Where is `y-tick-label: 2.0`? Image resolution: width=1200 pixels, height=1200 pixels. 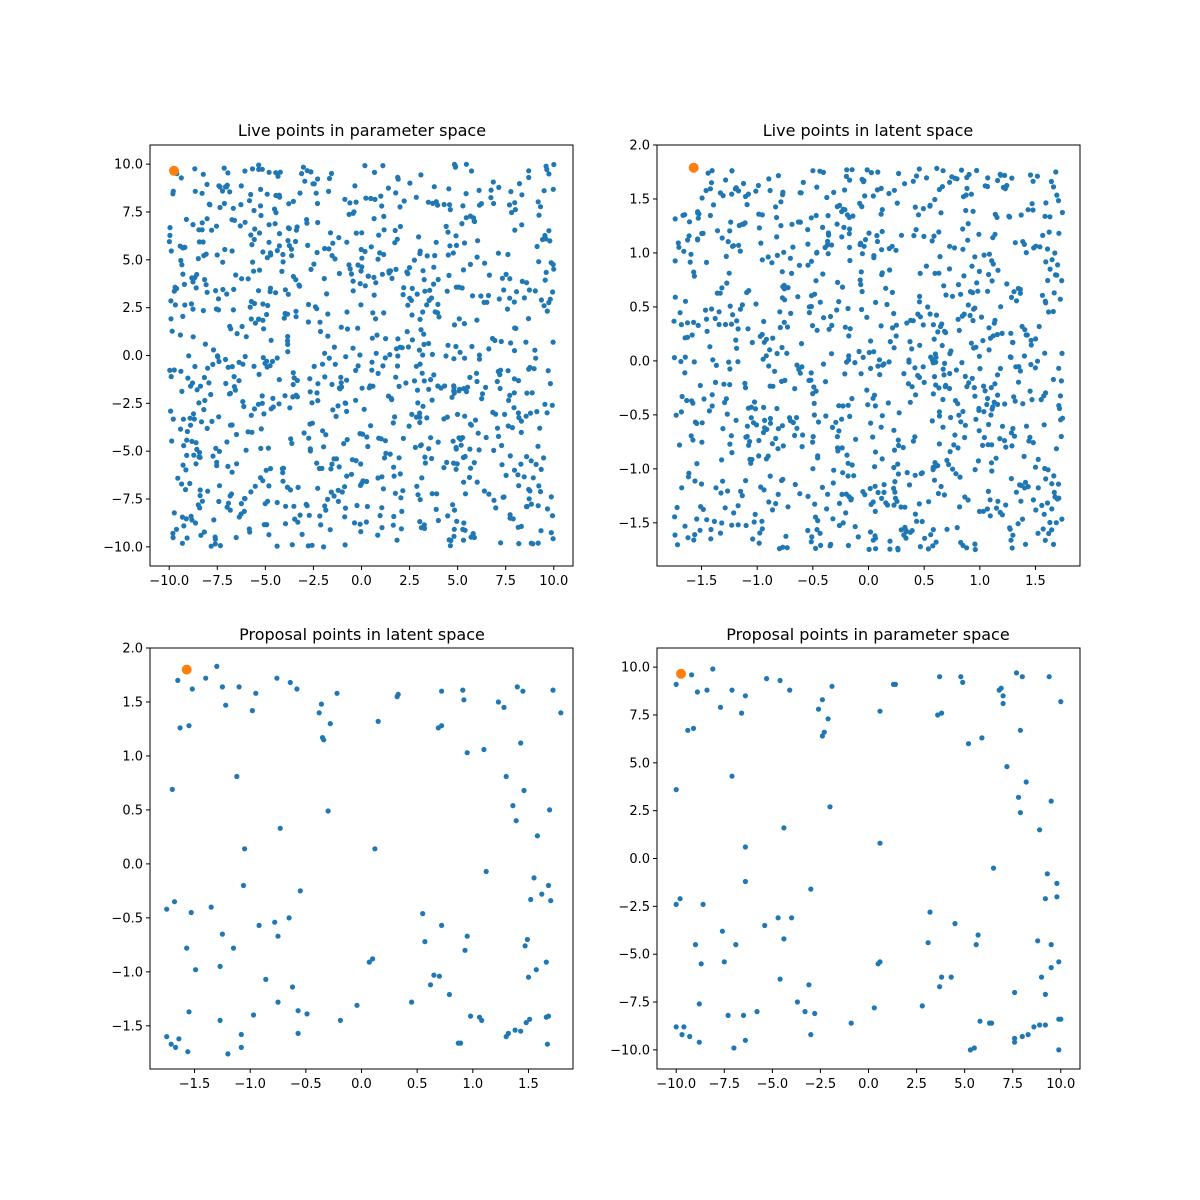
y-tick-label: 2.0 is located at coordinates (639, 146).